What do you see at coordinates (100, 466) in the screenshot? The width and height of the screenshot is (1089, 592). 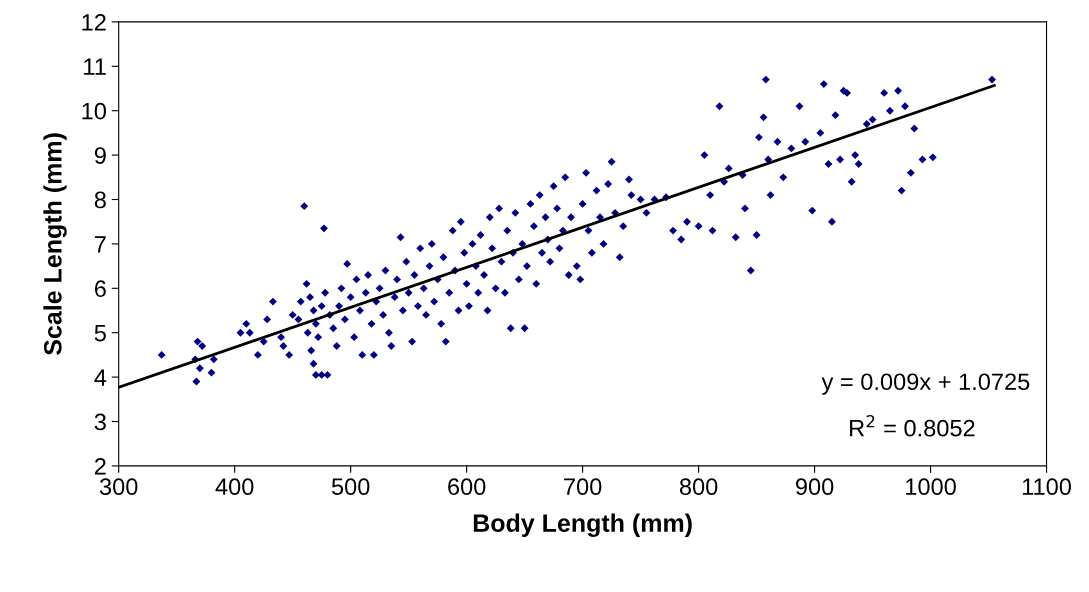 I see `y-tick-label: 2` at bounding box center [100, 466].